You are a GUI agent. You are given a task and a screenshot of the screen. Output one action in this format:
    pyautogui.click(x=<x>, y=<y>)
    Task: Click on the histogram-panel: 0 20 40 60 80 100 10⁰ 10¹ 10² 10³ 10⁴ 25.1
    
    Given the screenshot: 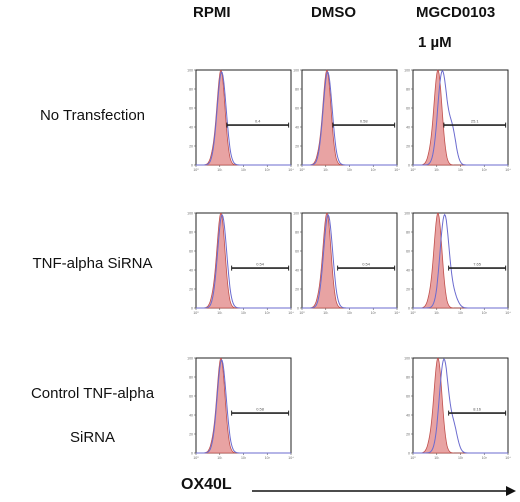 What is the action you would take?
    pyautogui.click(x=457, y=121)
    